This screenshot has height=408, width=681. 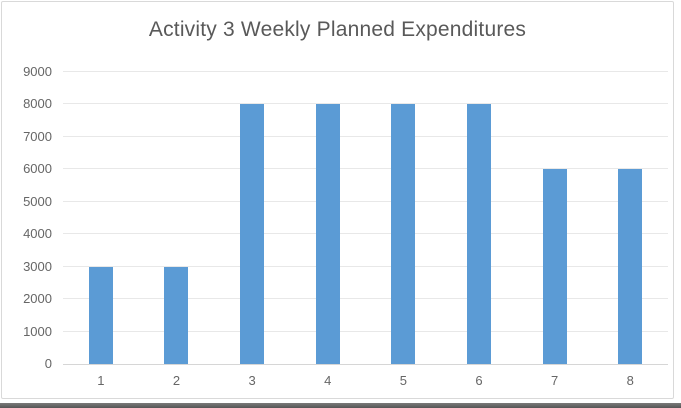 I want to click on y-axis-tick-label: 9000, so click(x=37, y=71).